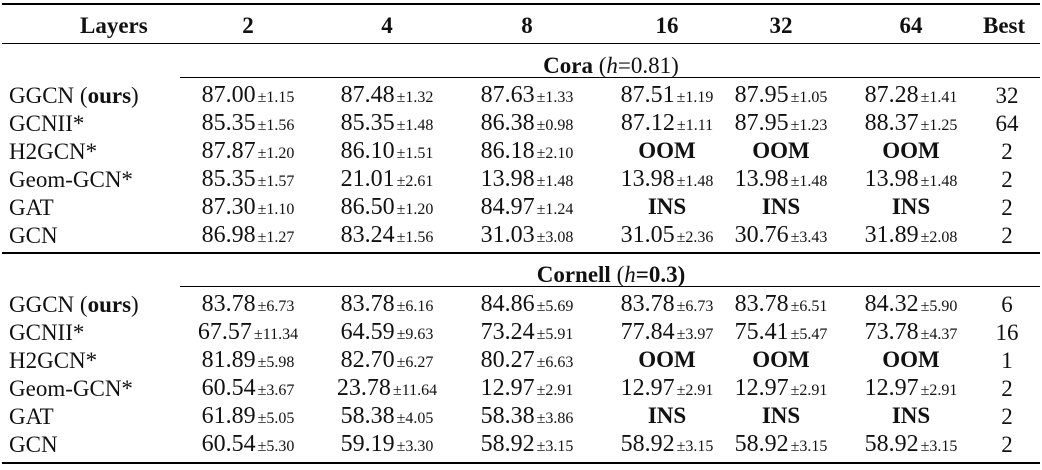  What do you see at coordinates (276, 418) in the screenshot?
I see `std-value: ±5.05` at bounding box center [276, 418].